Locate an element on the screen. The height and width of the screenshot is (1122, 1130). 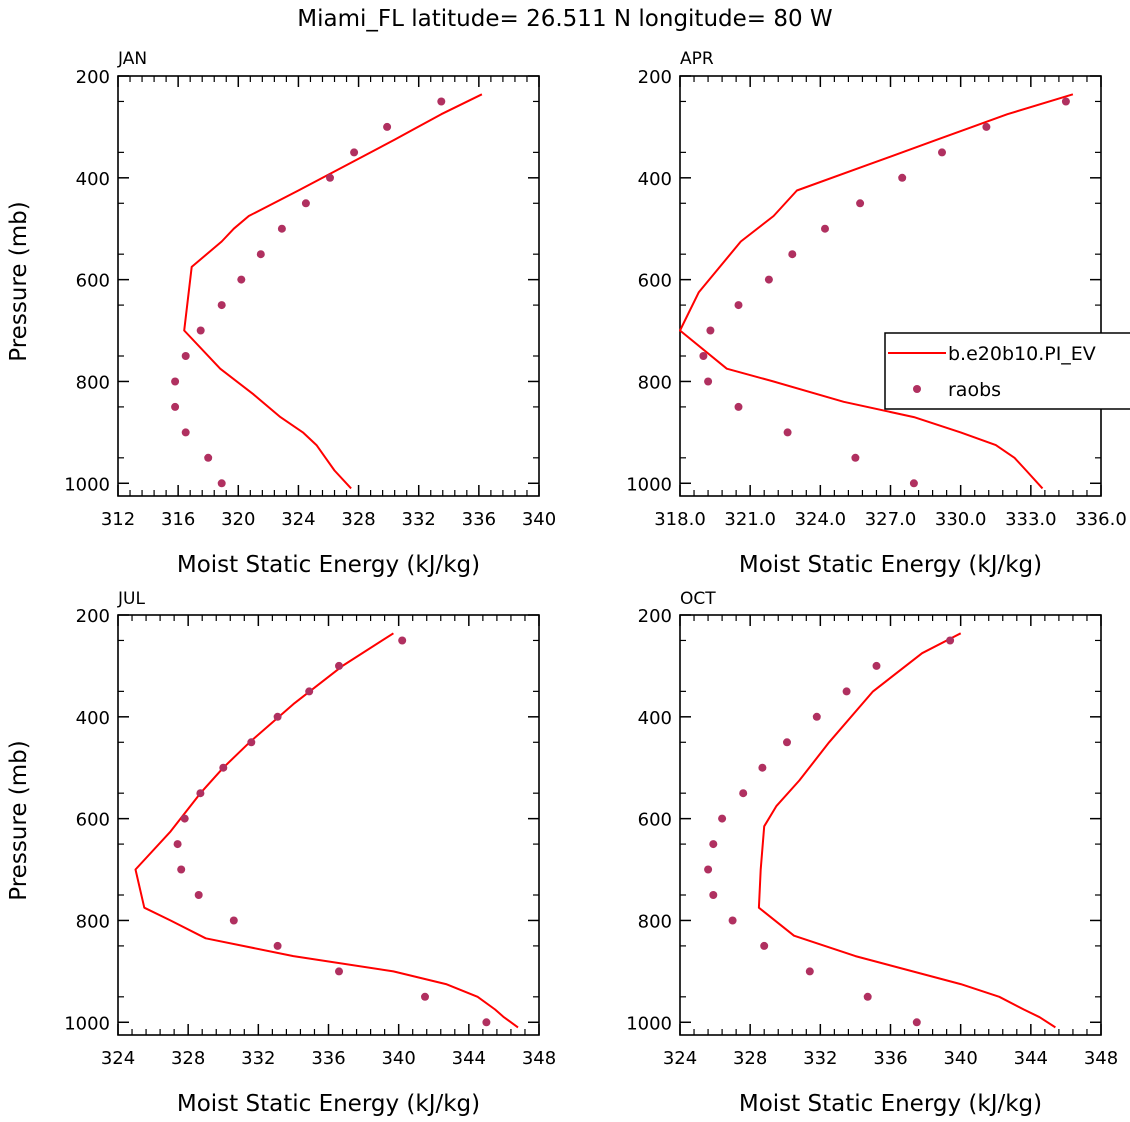
x-tick-label: 333.0 is located at coordinates (1031, 519).